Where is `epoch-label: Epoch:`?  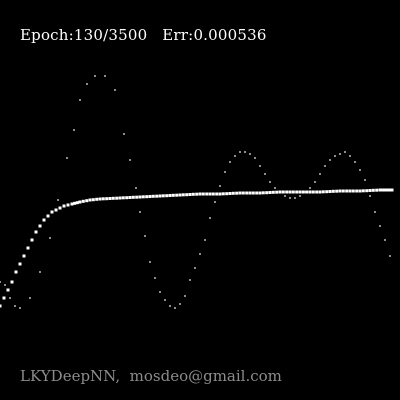 epoch-label: Epoch: is located at coordinates (47, 35).